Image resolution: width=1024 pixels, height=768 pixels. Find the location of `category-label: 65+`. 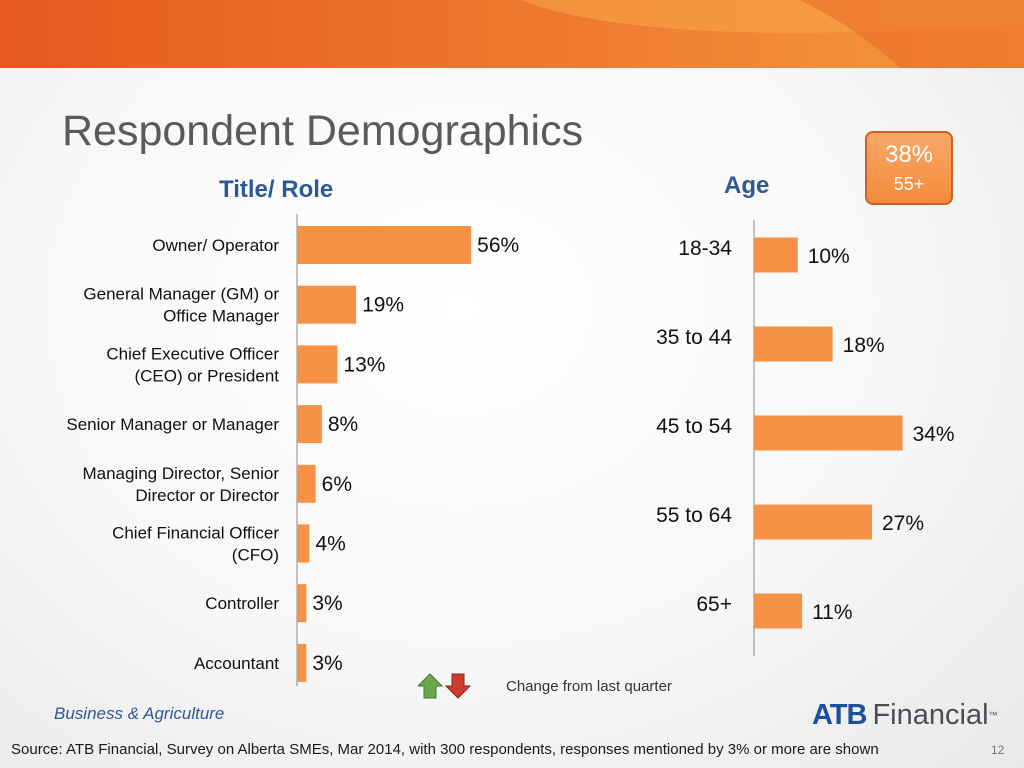

category-label: 65+ is located at coordinates (714, 604).